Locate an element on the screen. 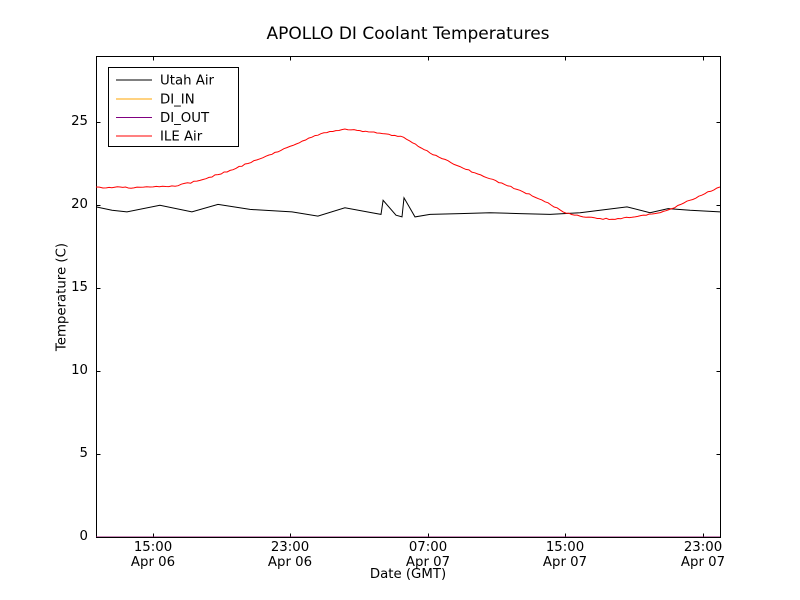  x-tick-label: 15:00 Apr 06 is located at coordinates (153, 555).